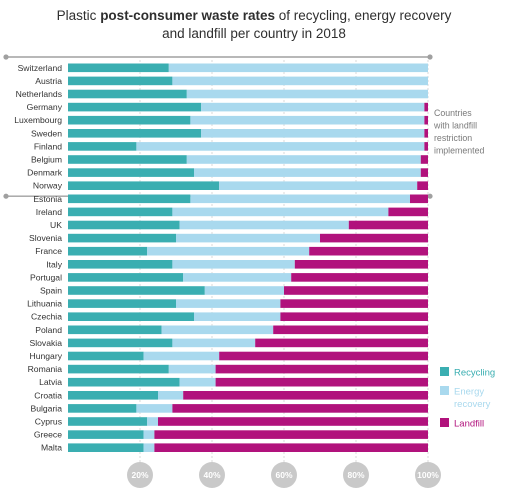 The width and height of the screenshot is (508, 493). I want to click on tick-label-100%: 100%, so click(428, 475).